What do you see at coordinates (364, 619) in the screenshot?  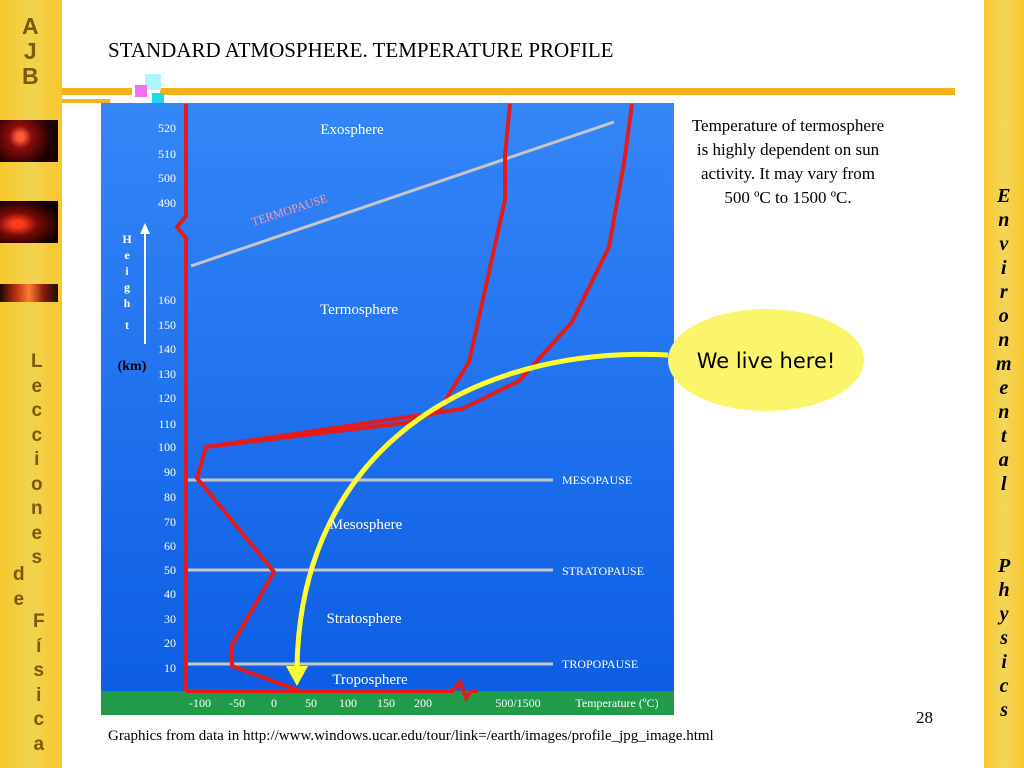 I see `layer-stratosphere: Stratosphere` at bounding box center [364, 619].